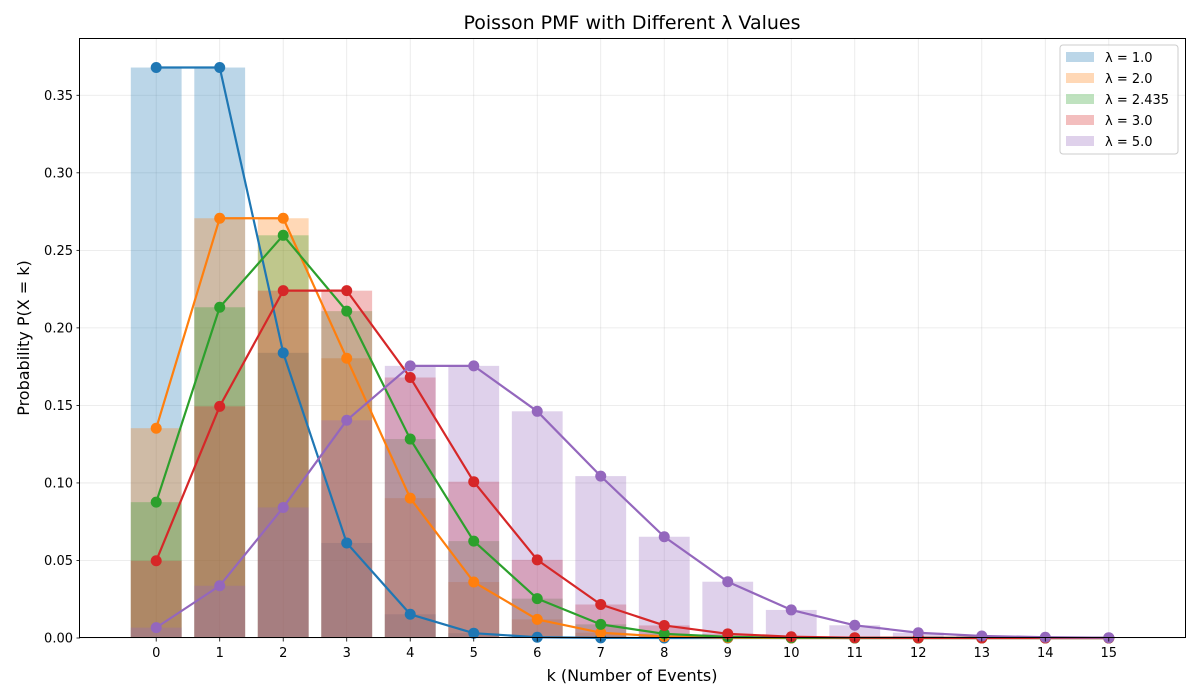 The image size is (1200, 700). Describe the element at coordinates (632, 675) in the screenshot. I see `x-axis-title: k (Number of Events)` at that location.